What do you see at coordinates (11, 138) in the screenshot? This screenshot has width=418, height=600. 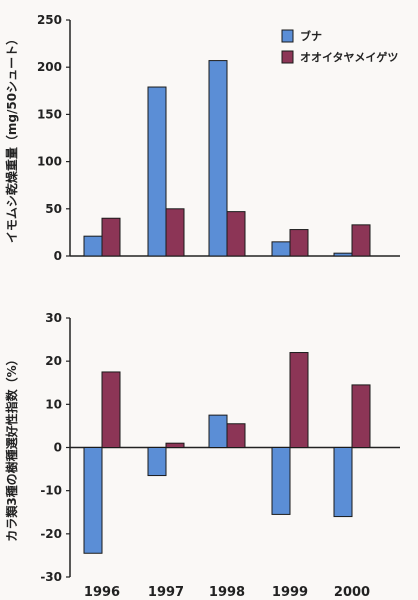 I see `top-y-axis-title: イモムシ乾燥重量（mg/50シュート）` at bounding box center [11, 138].